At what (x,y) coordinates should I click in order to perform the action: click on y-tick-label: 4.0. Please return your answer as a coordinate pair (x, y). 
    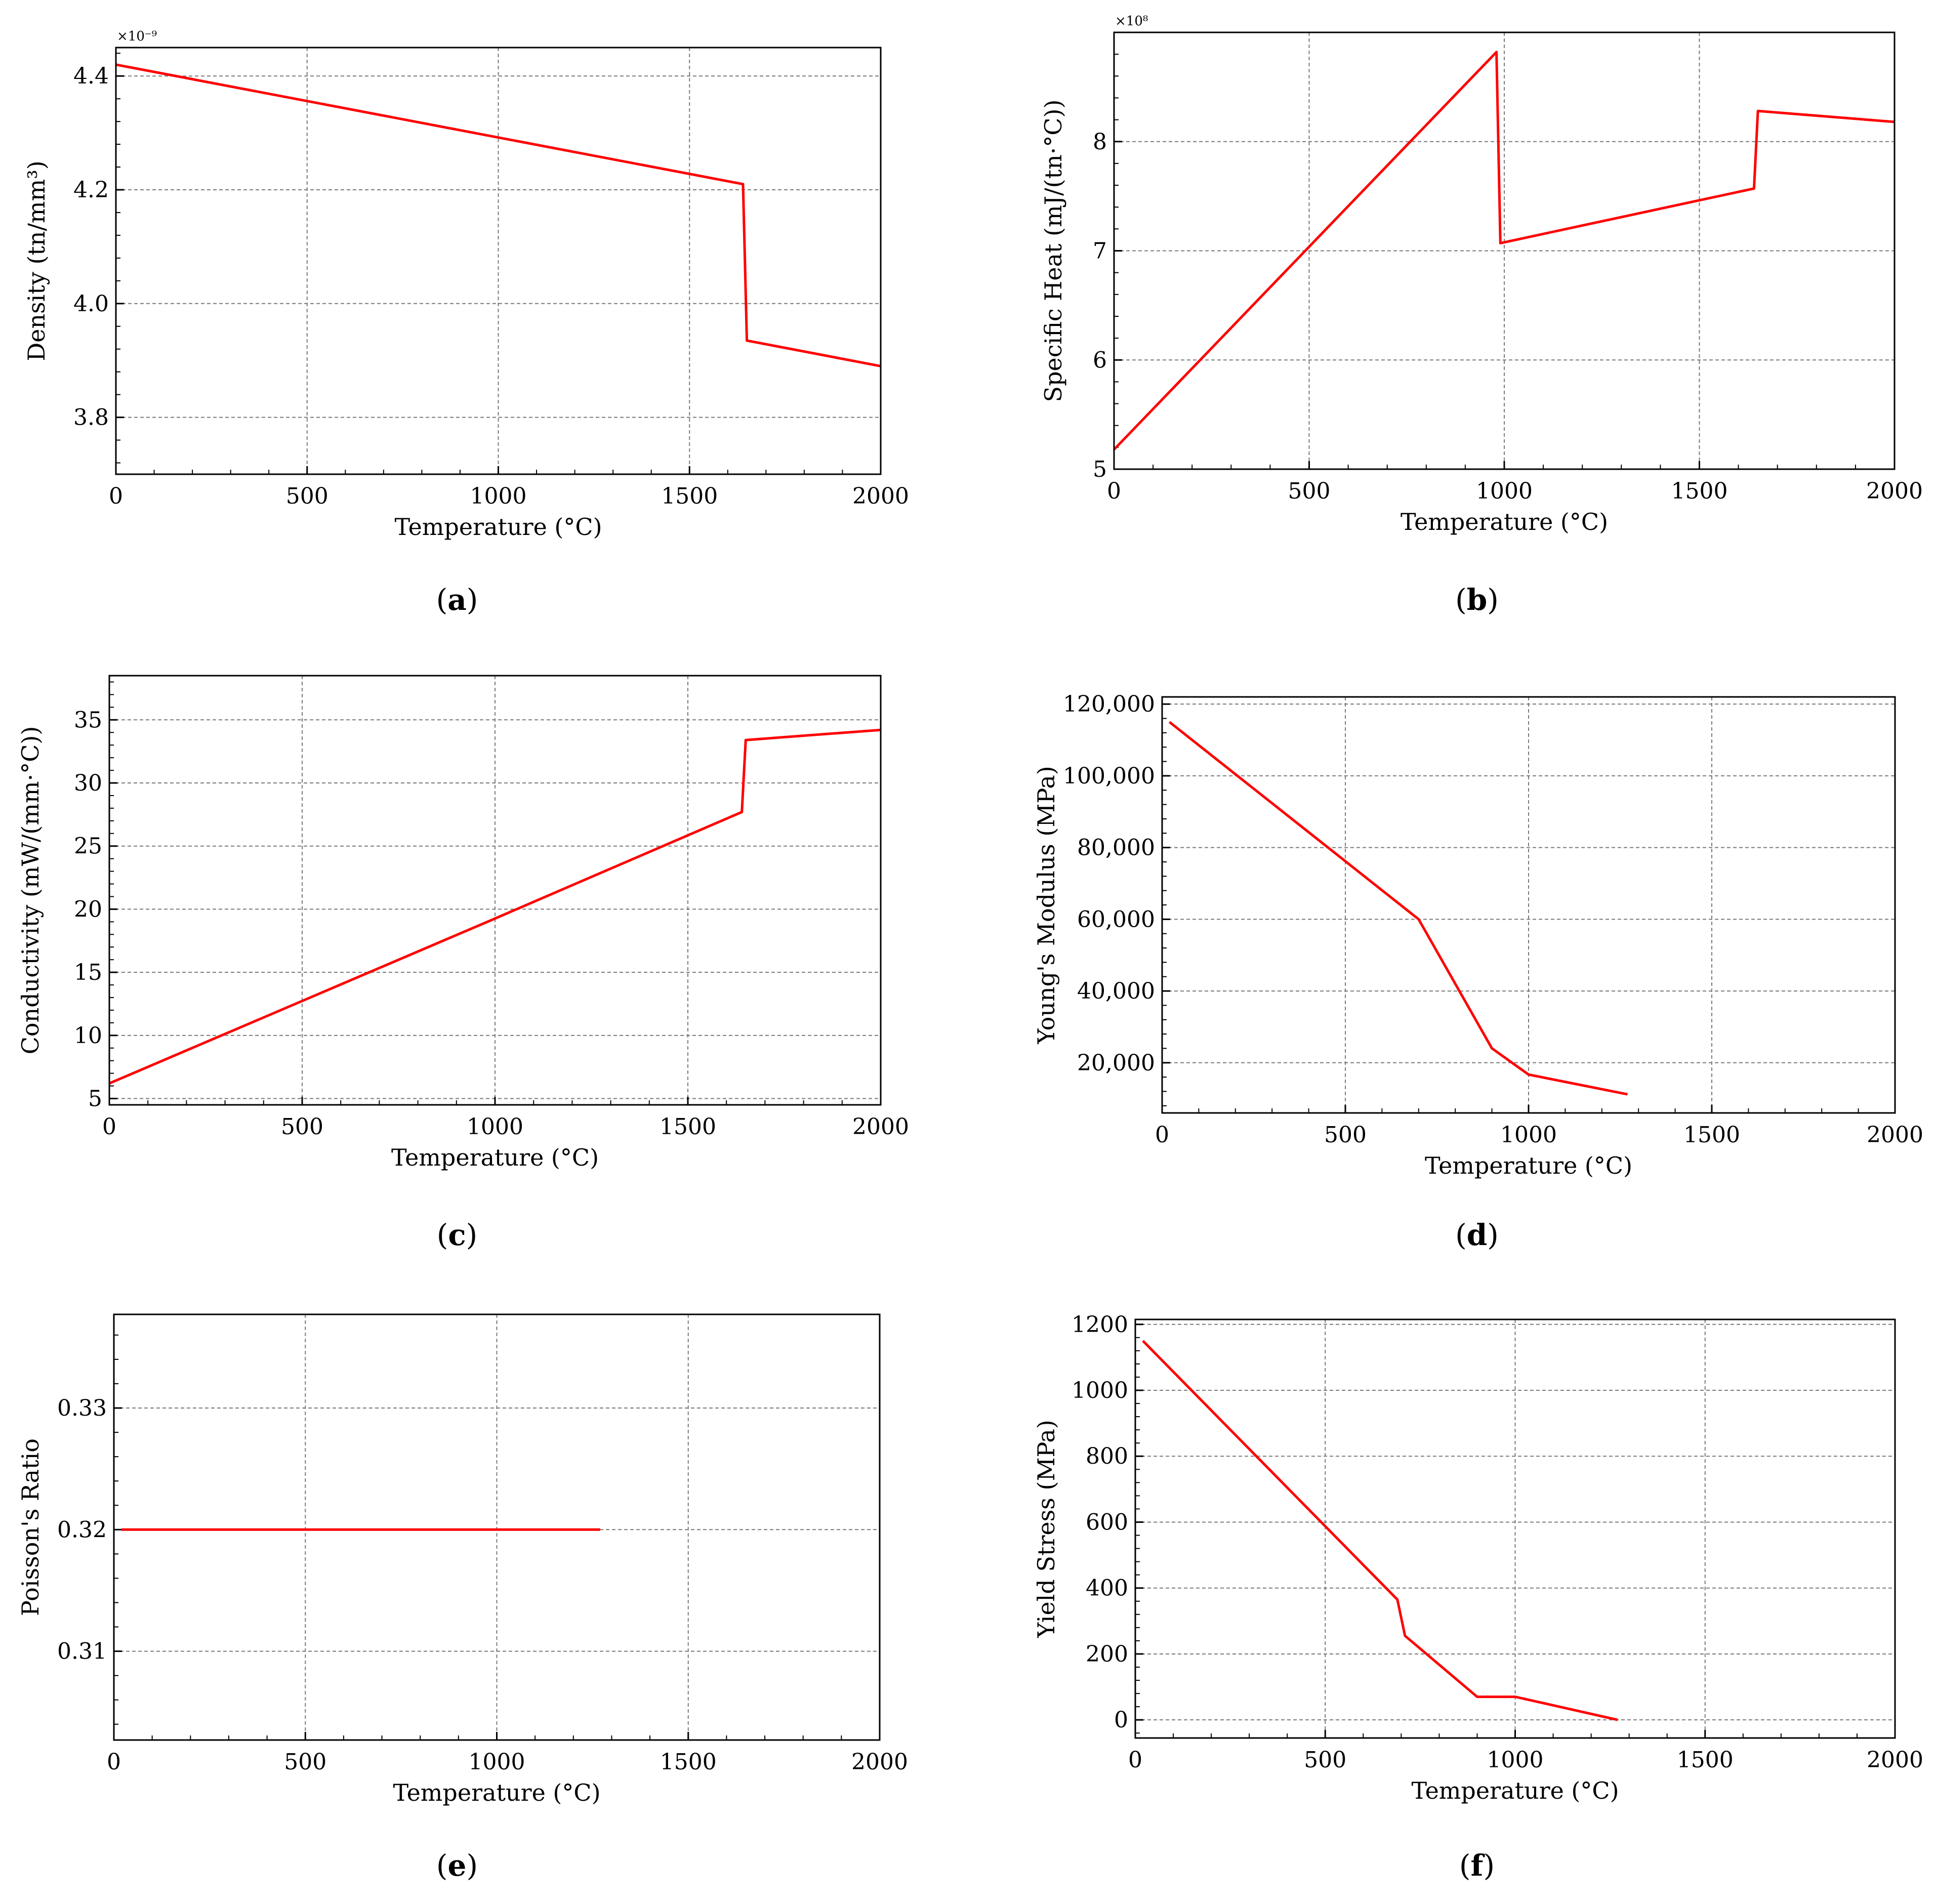
    Looking at the image, I should click on (91, 304).